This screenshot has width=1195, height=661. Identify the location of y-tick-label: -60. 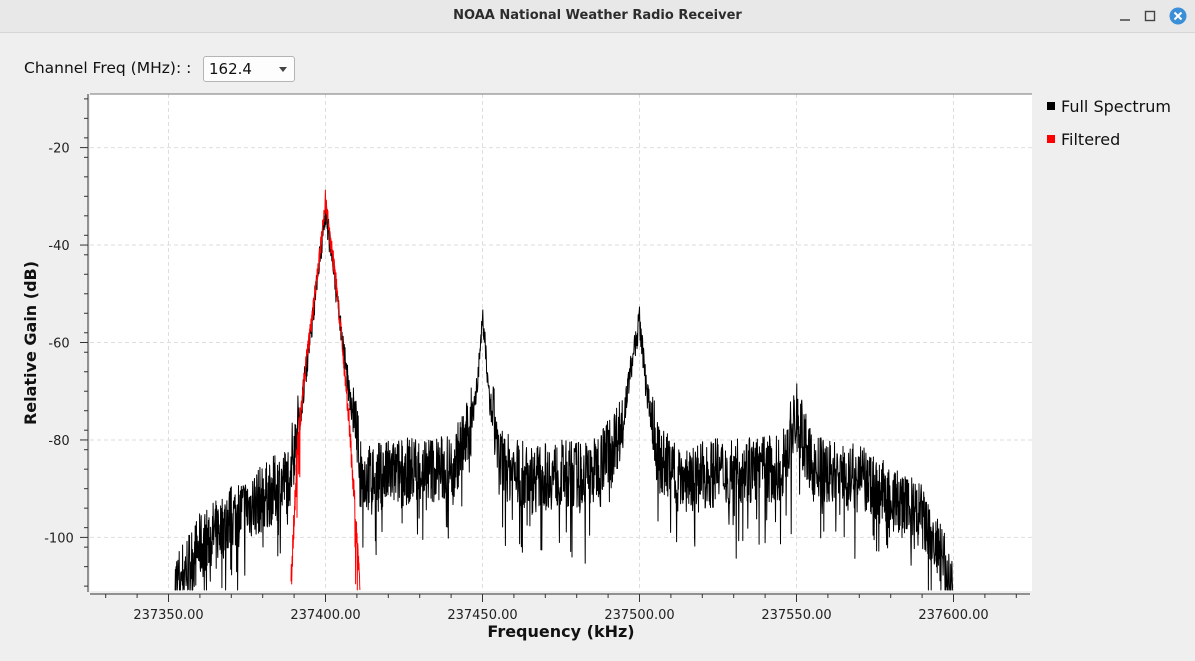
(58, 344).